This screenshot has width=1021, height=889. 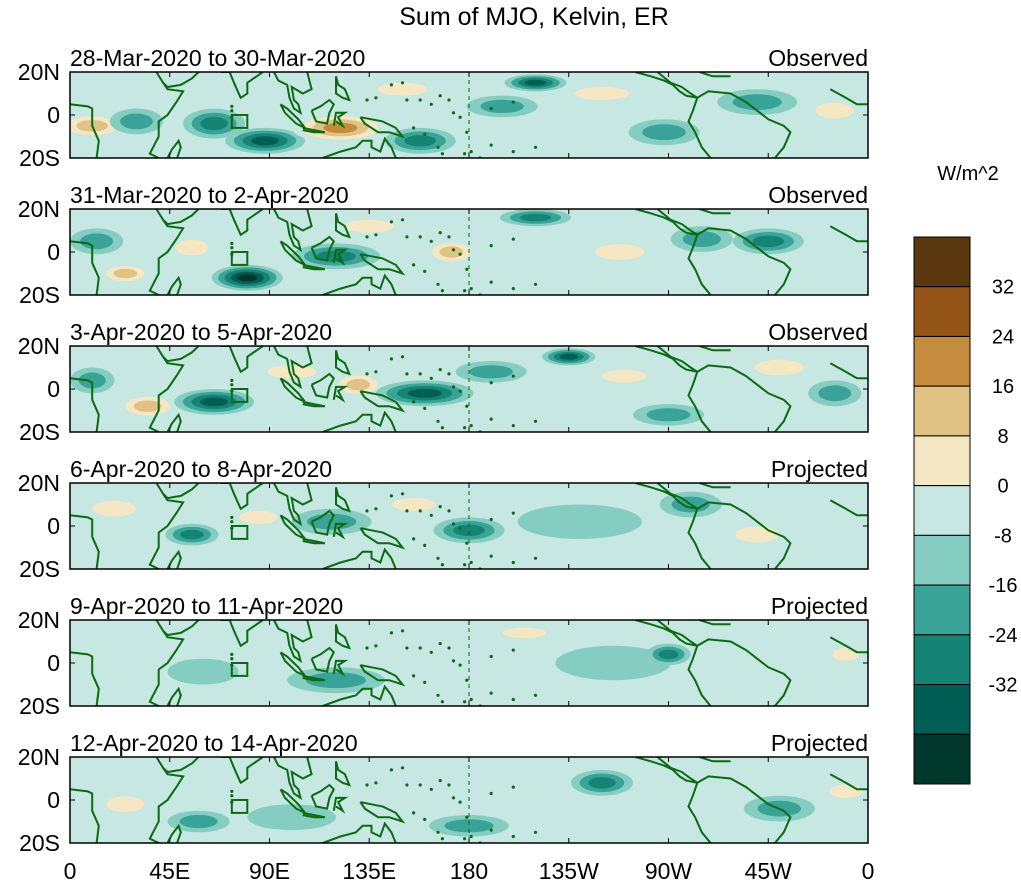 What do you see at coordinates (340, 668) in the screenshot?
I see `sulawesi` at bounding box center [340, 668].